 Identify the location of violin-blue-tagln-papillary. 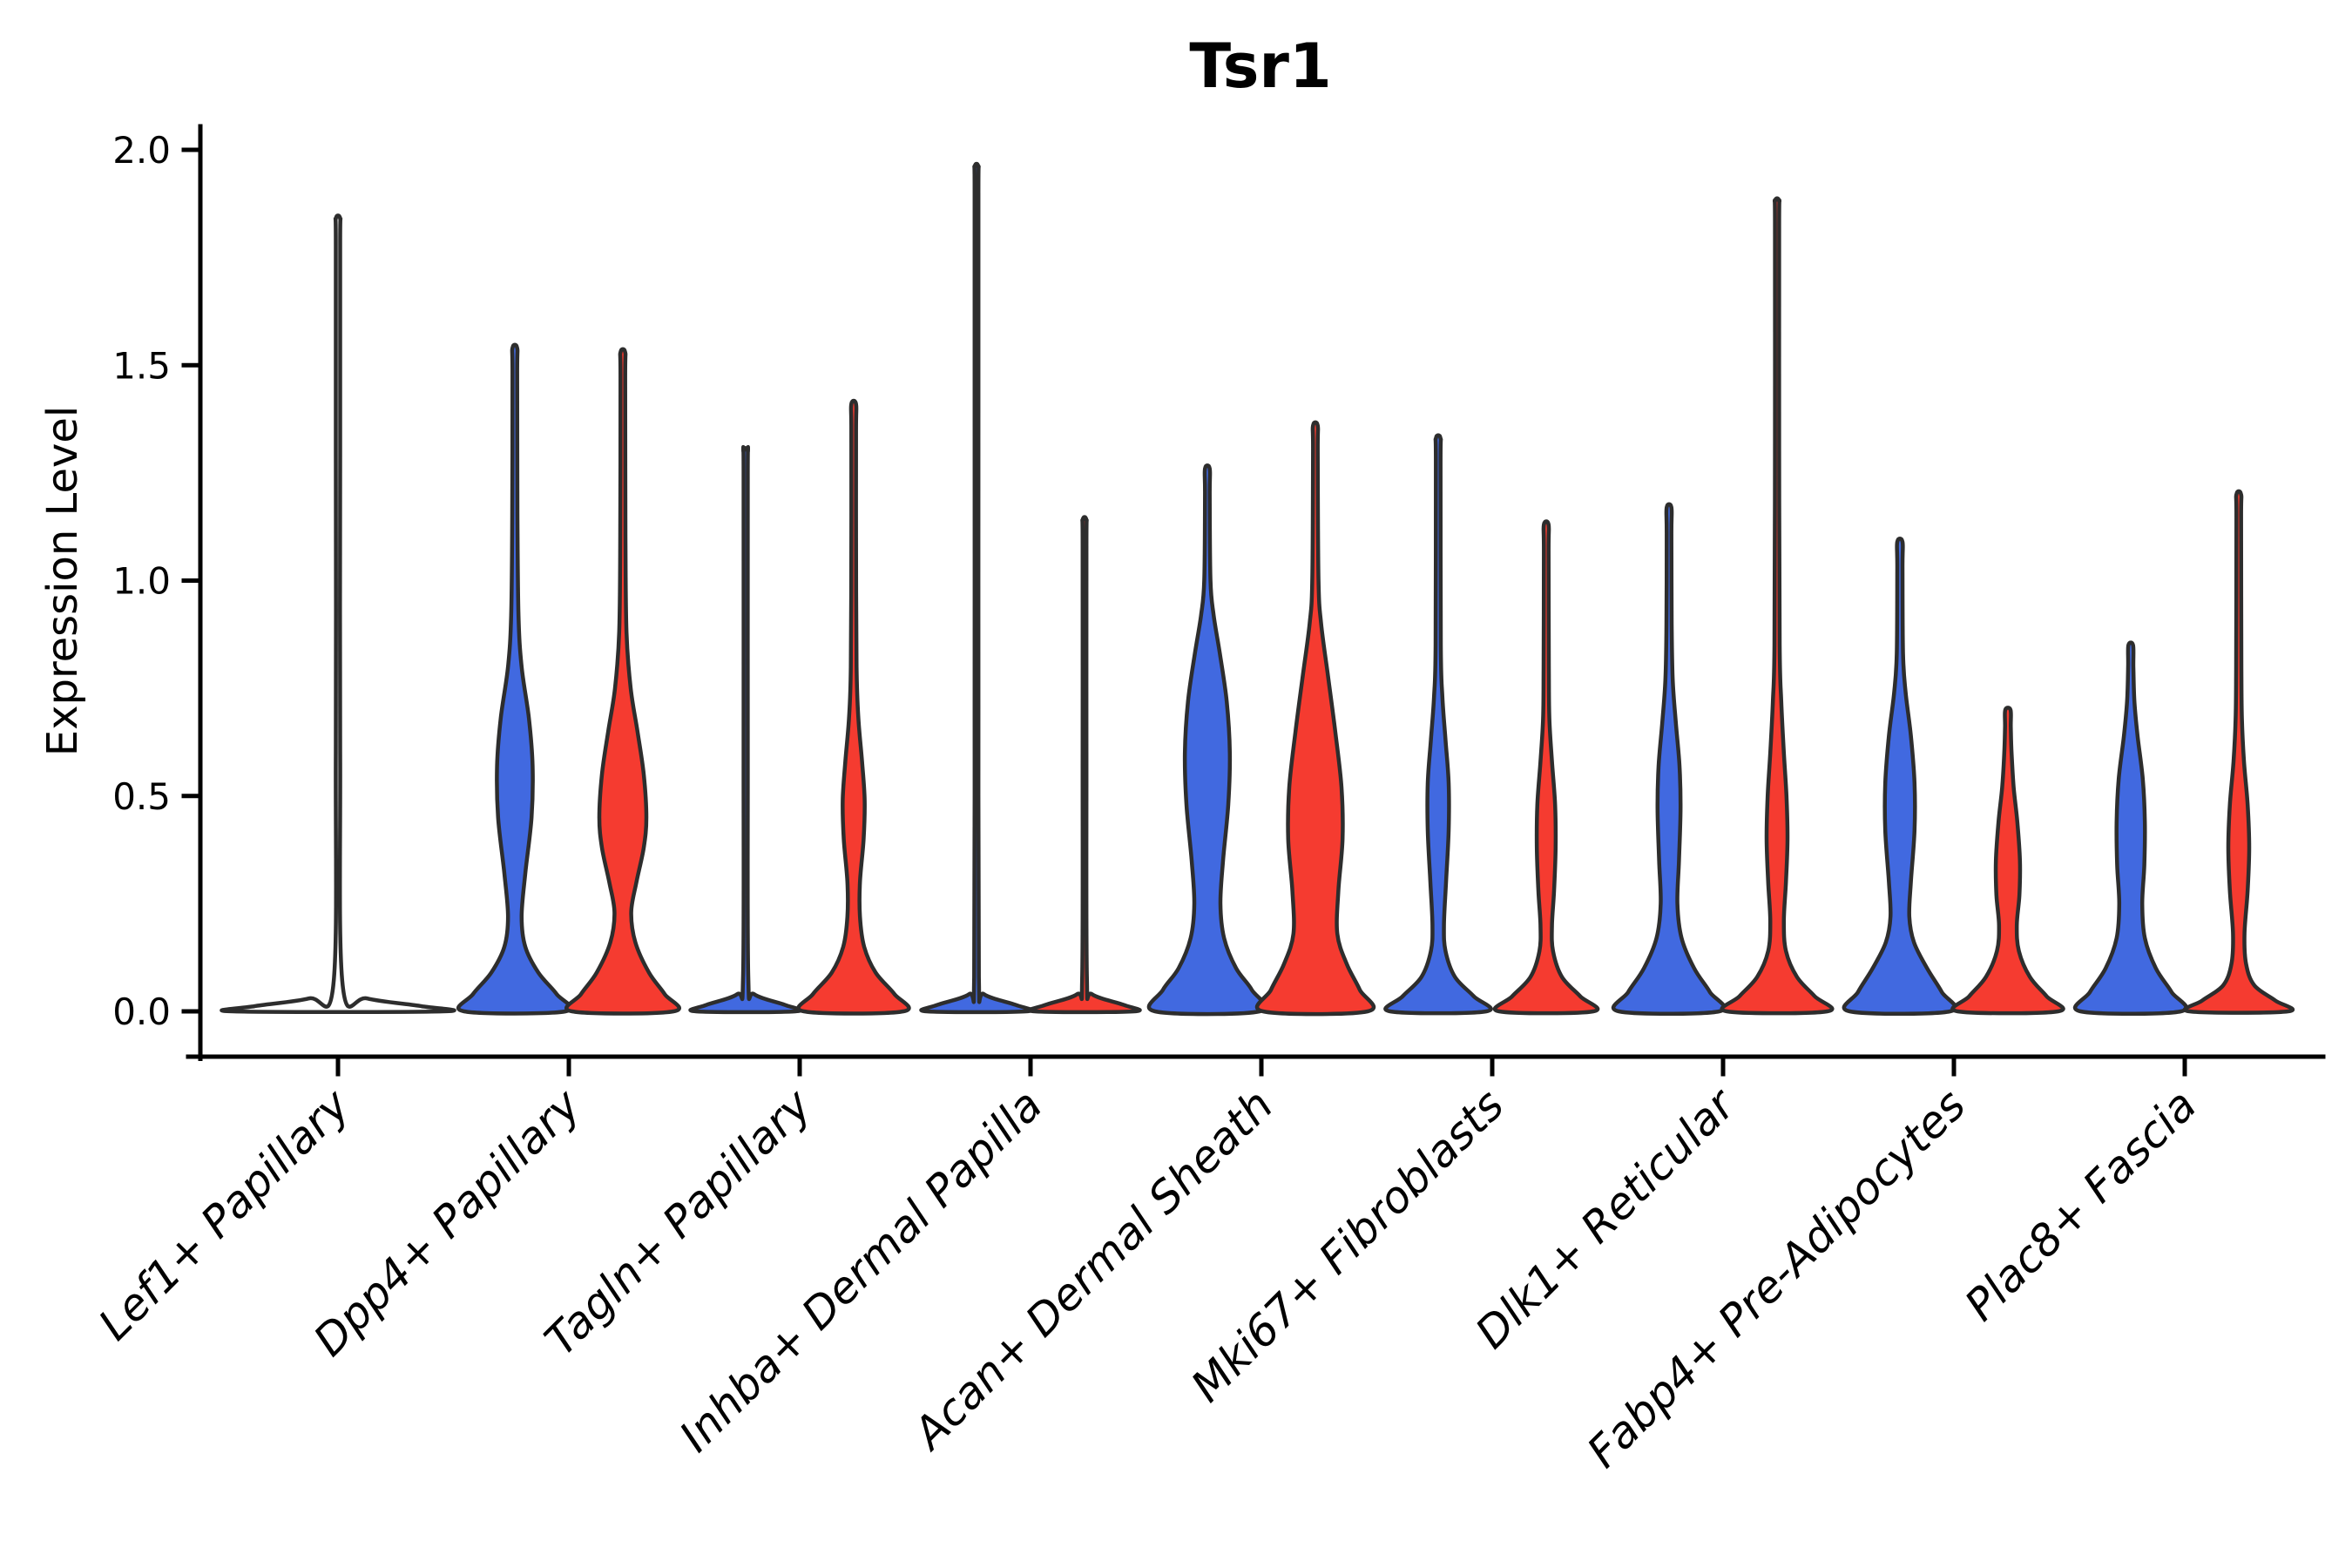
(746, 729).